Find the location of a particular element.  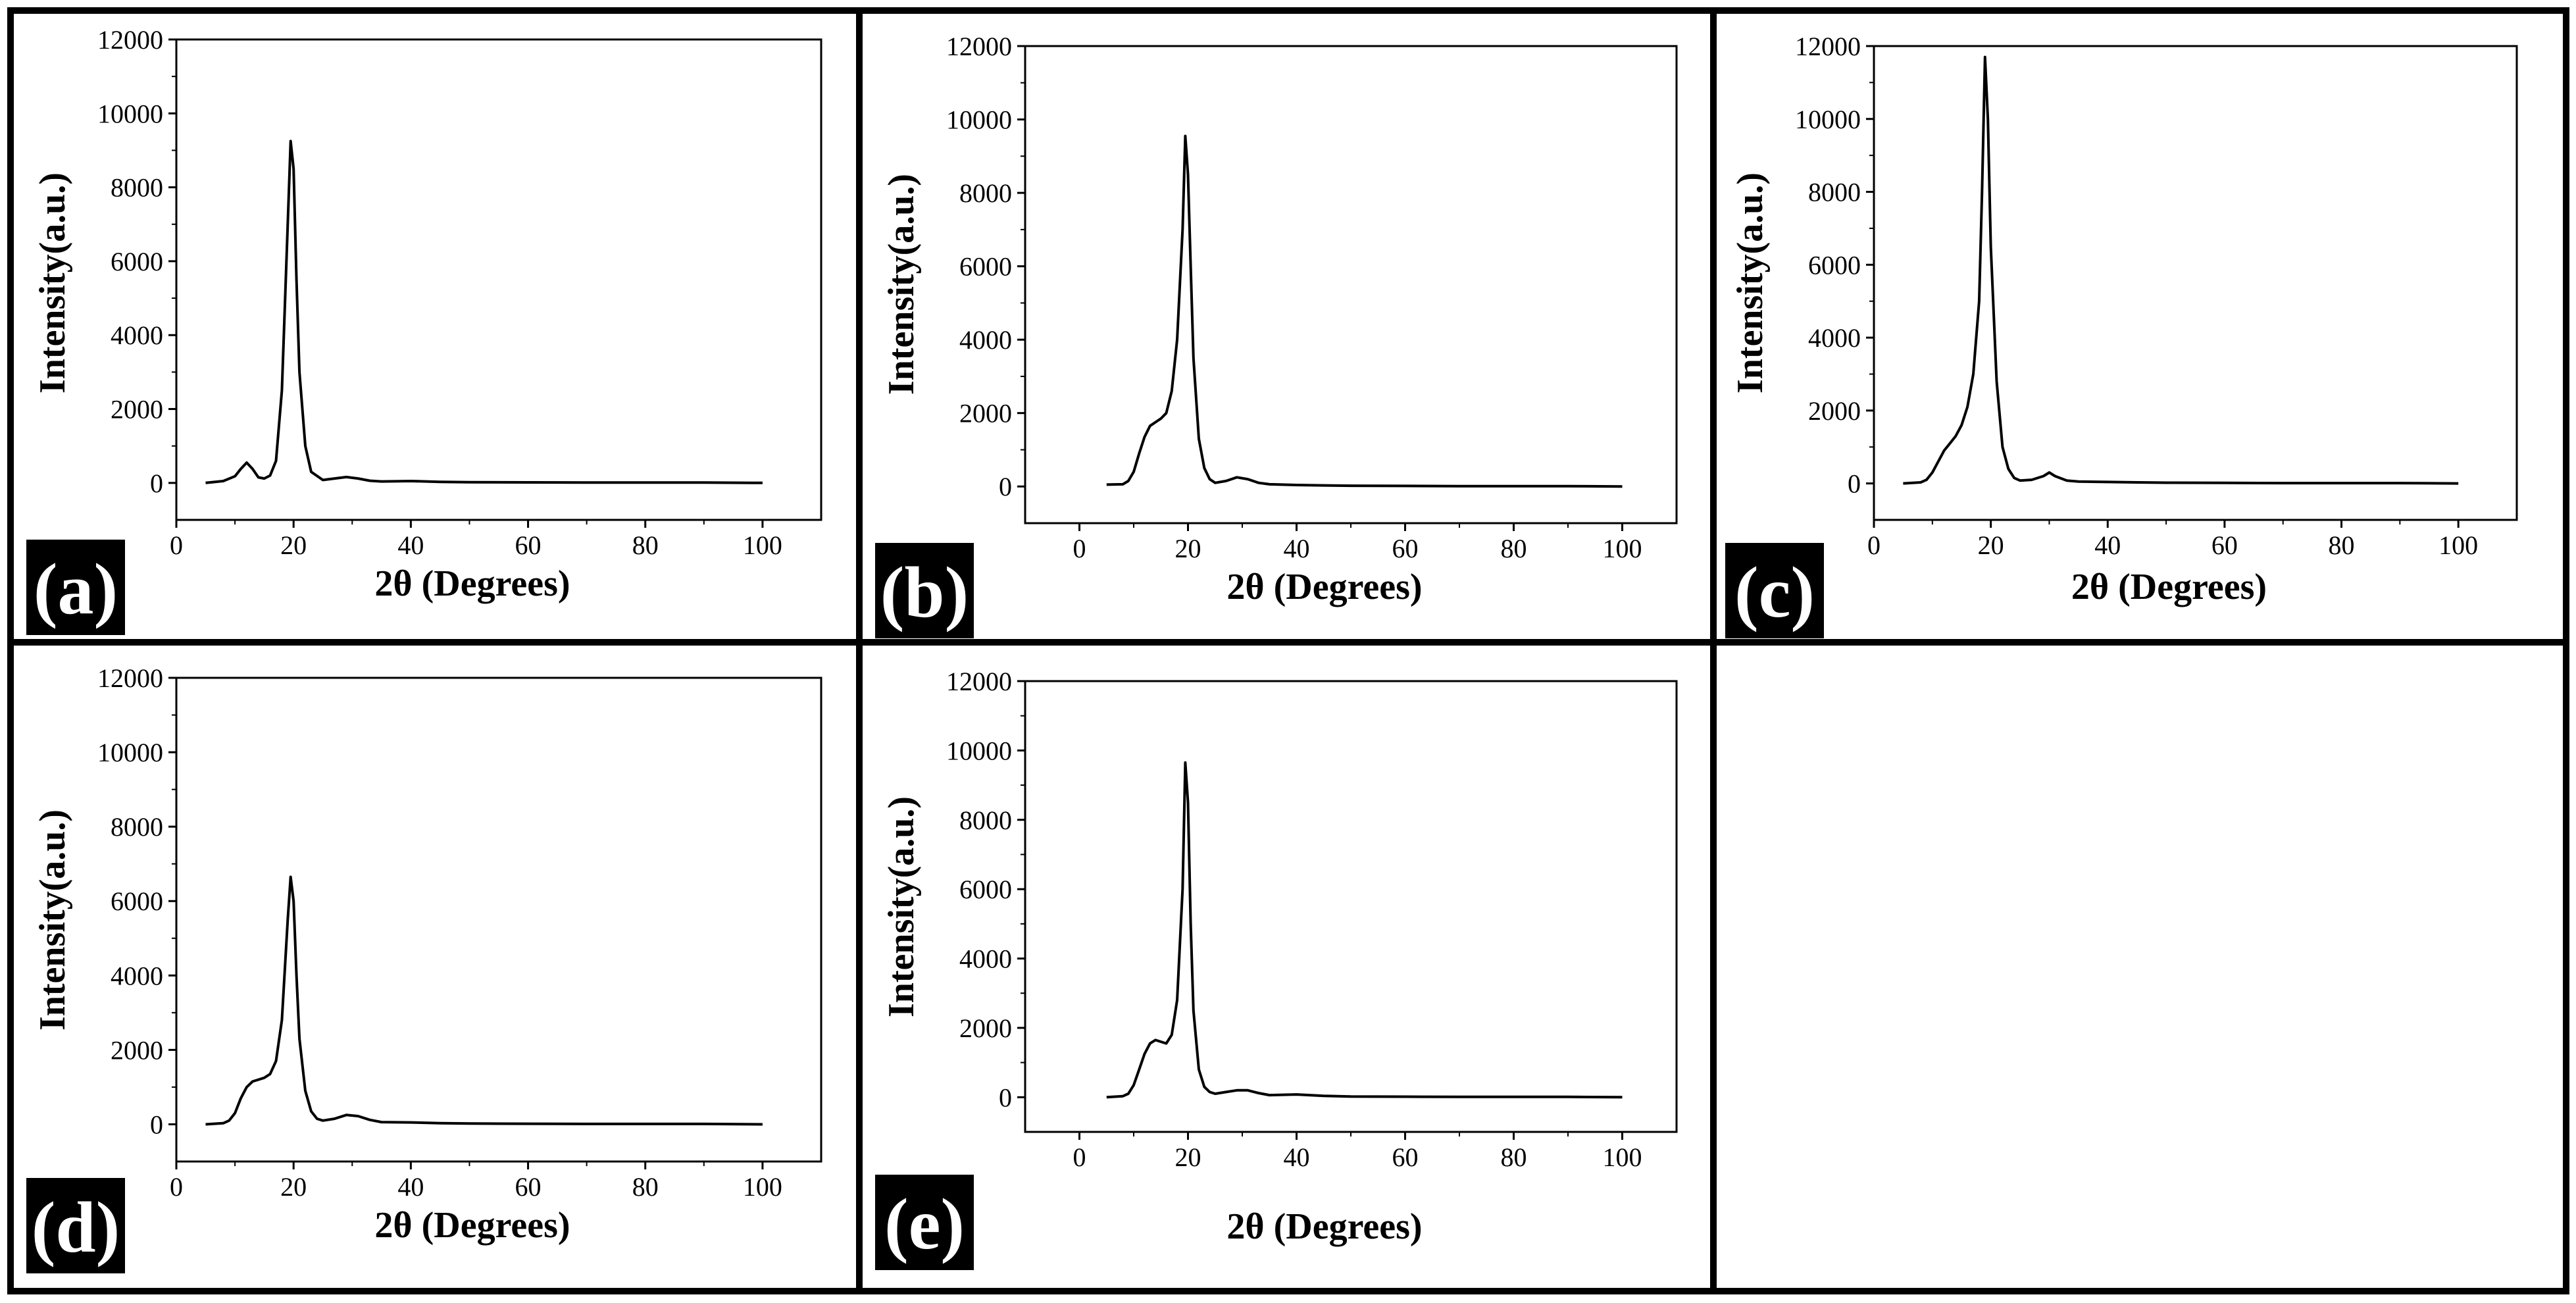

series-line-d is located at coordinates (484, 1000).